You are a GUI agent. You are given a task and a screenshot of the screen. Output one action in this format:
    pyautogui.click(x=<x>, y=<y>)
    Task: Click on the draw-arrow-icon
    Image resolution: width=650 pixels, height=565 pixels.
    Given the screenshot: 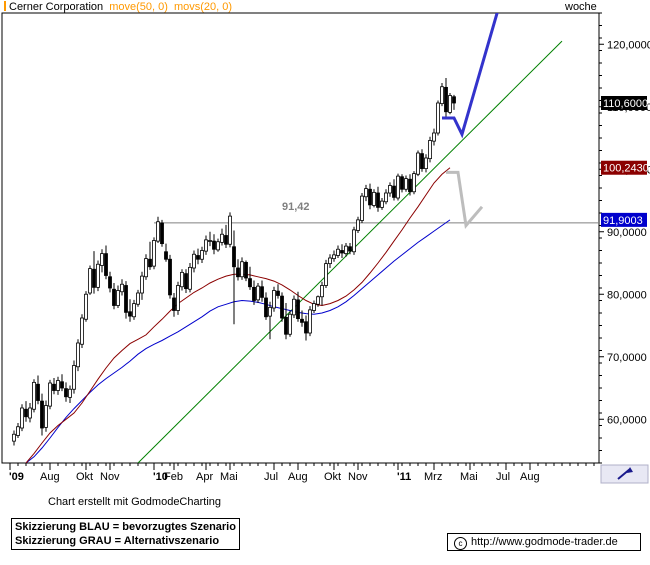 What is the action you would take?
    pyautogui.click(x=624, y=474)
    